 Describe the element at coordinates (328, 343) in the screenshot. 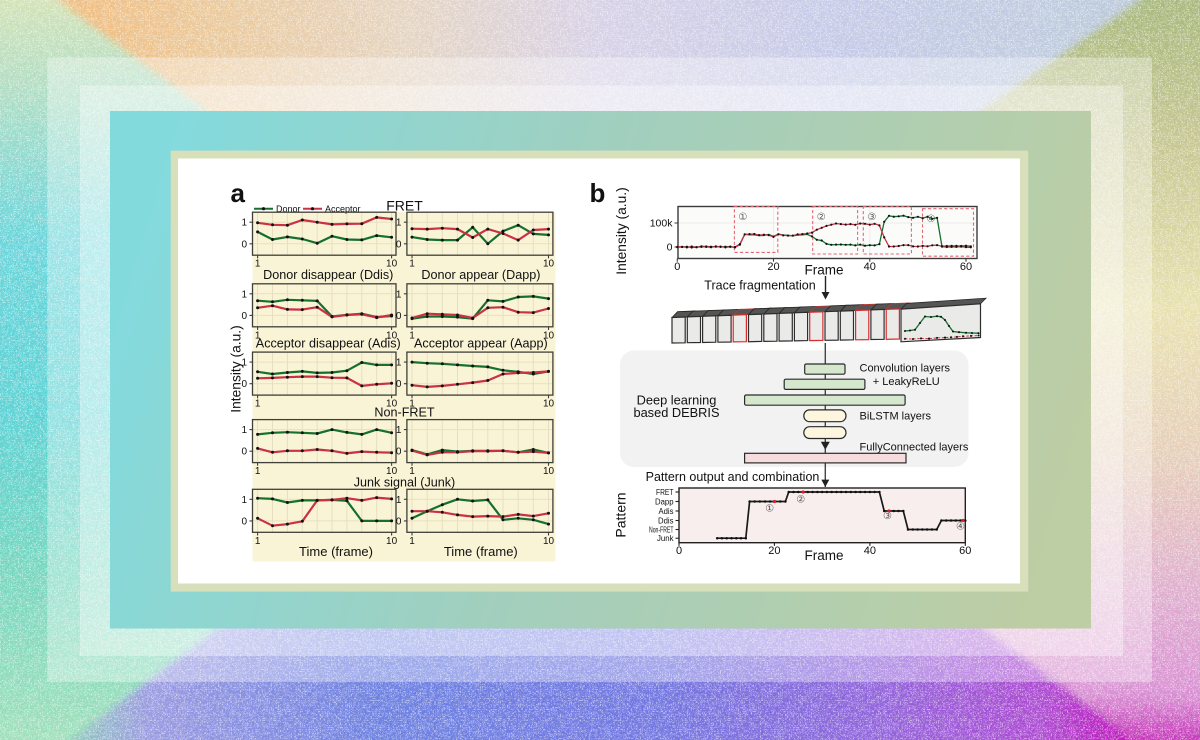

I see `svg-text: Acceptor disappear (Adis)` at that location.